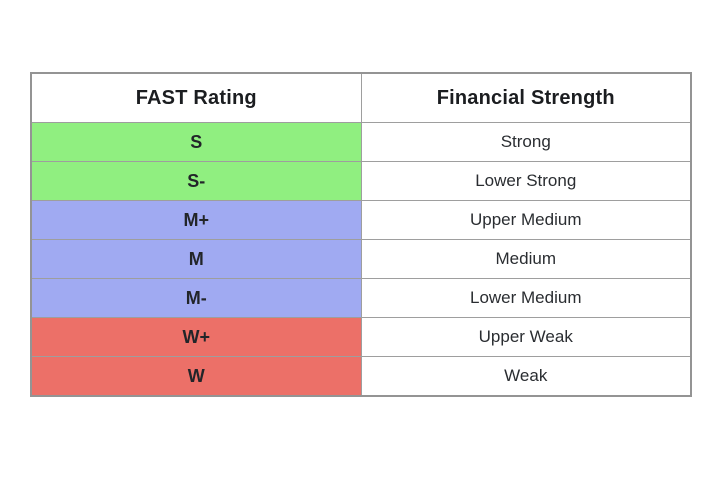  What do you see at coordinates (196, 376) in the screenshot?
I see `rating-cell-w: W` at bounding box center [196, 376].